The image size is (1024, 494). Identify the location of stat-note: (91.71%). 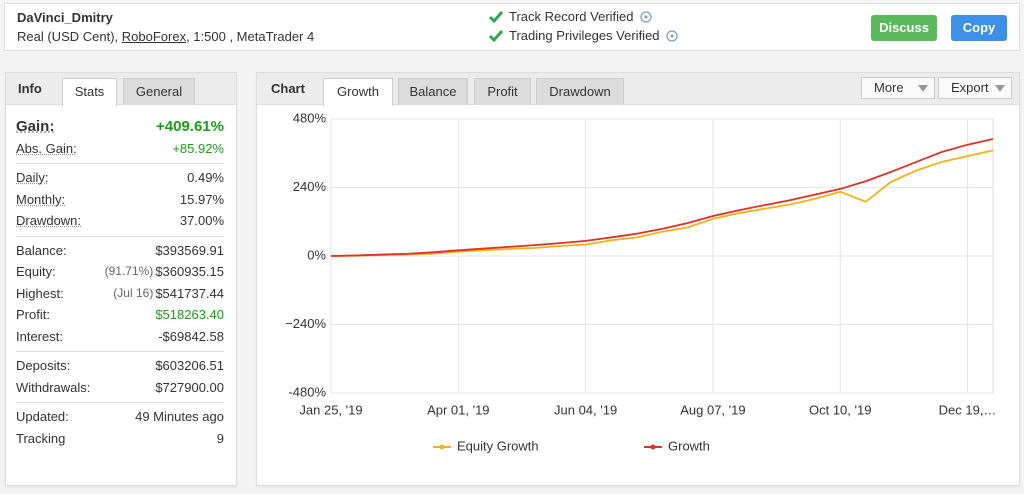
(129, 271).